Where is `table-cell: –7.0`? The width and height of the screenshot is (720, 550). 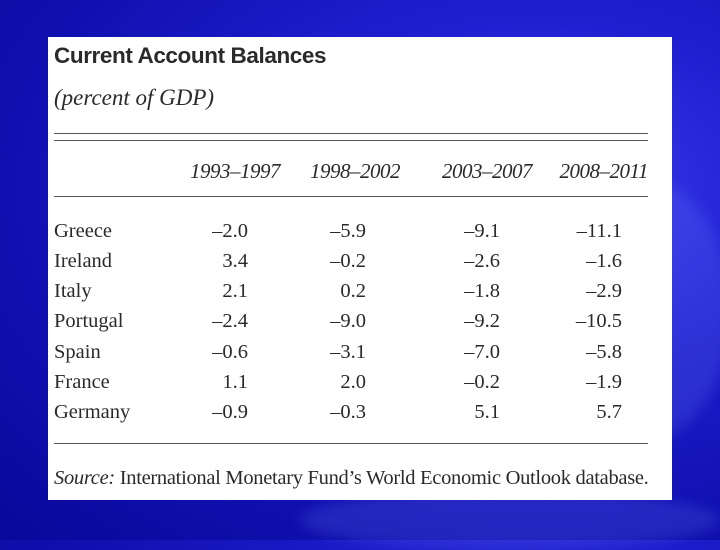
table-cell: –7.0 is located at coordinates (482, 352).